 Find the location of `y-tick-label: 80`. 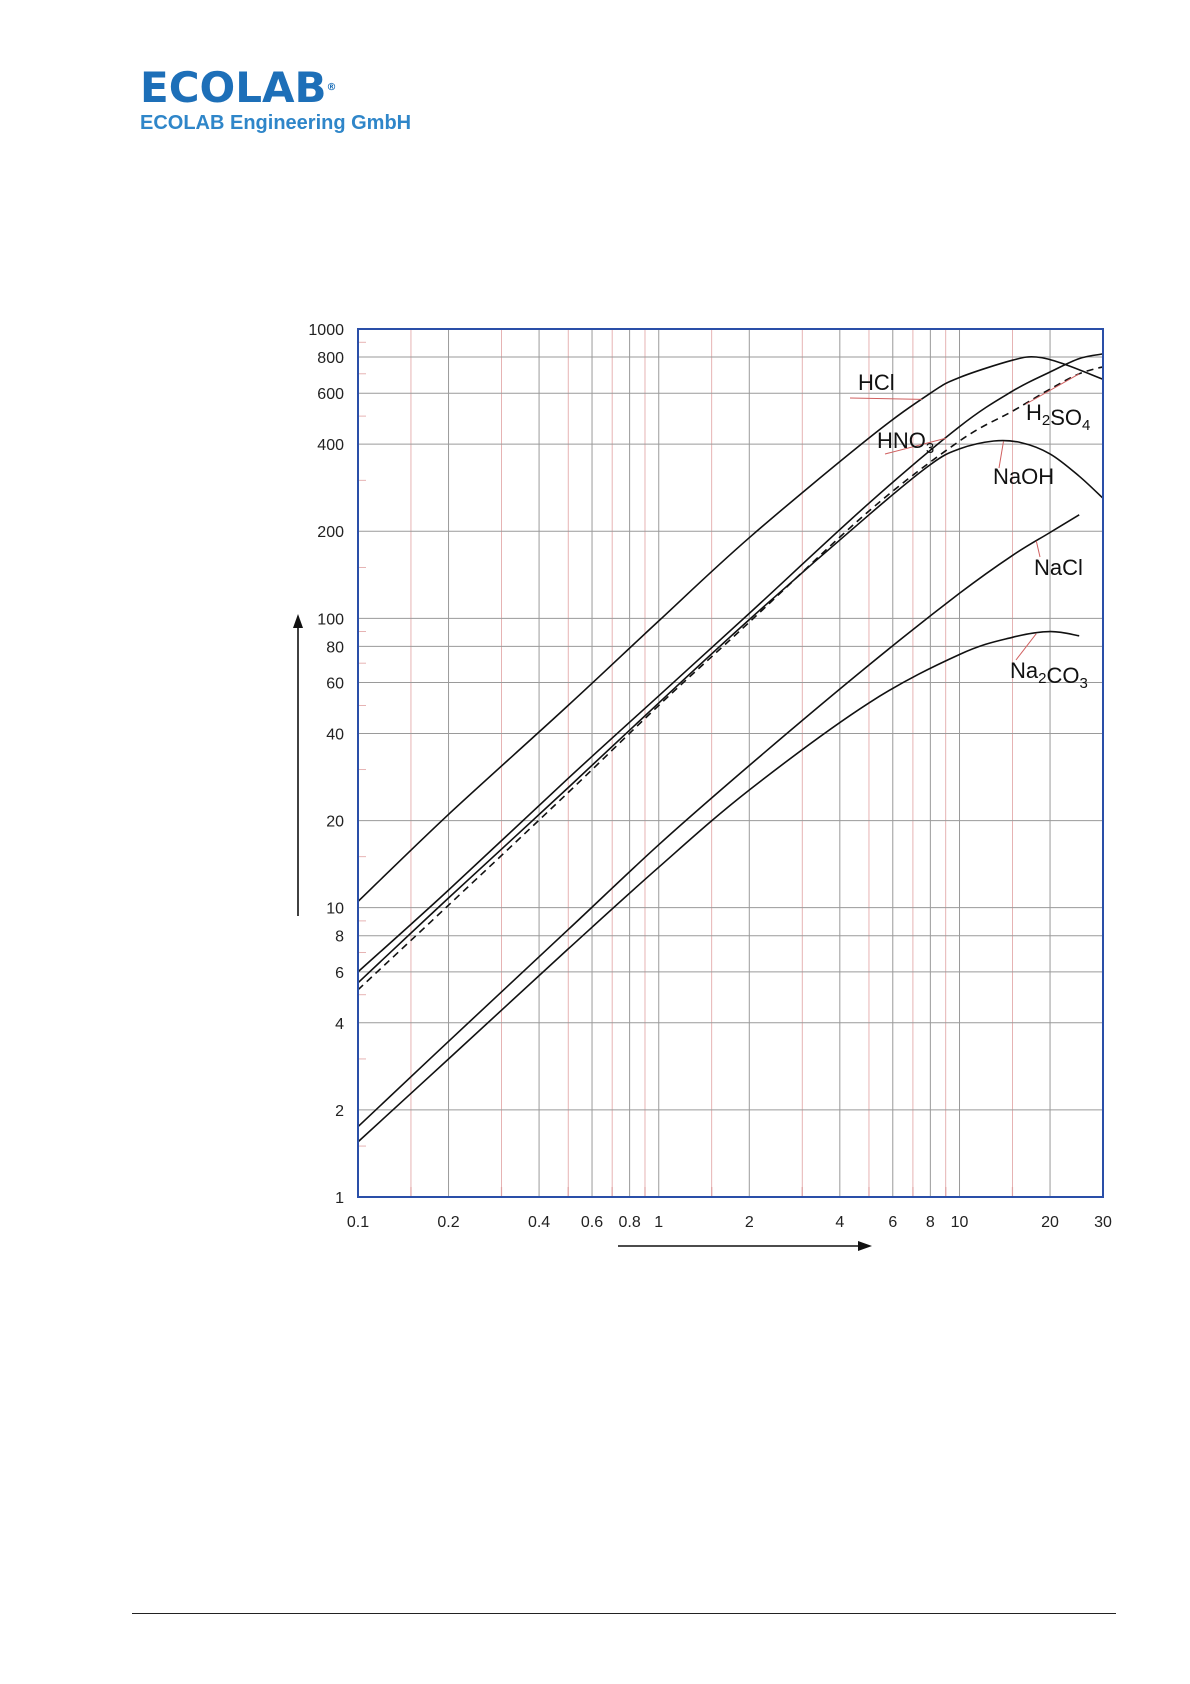

y-tick-label: 80 is located at coordinates (335, 647).